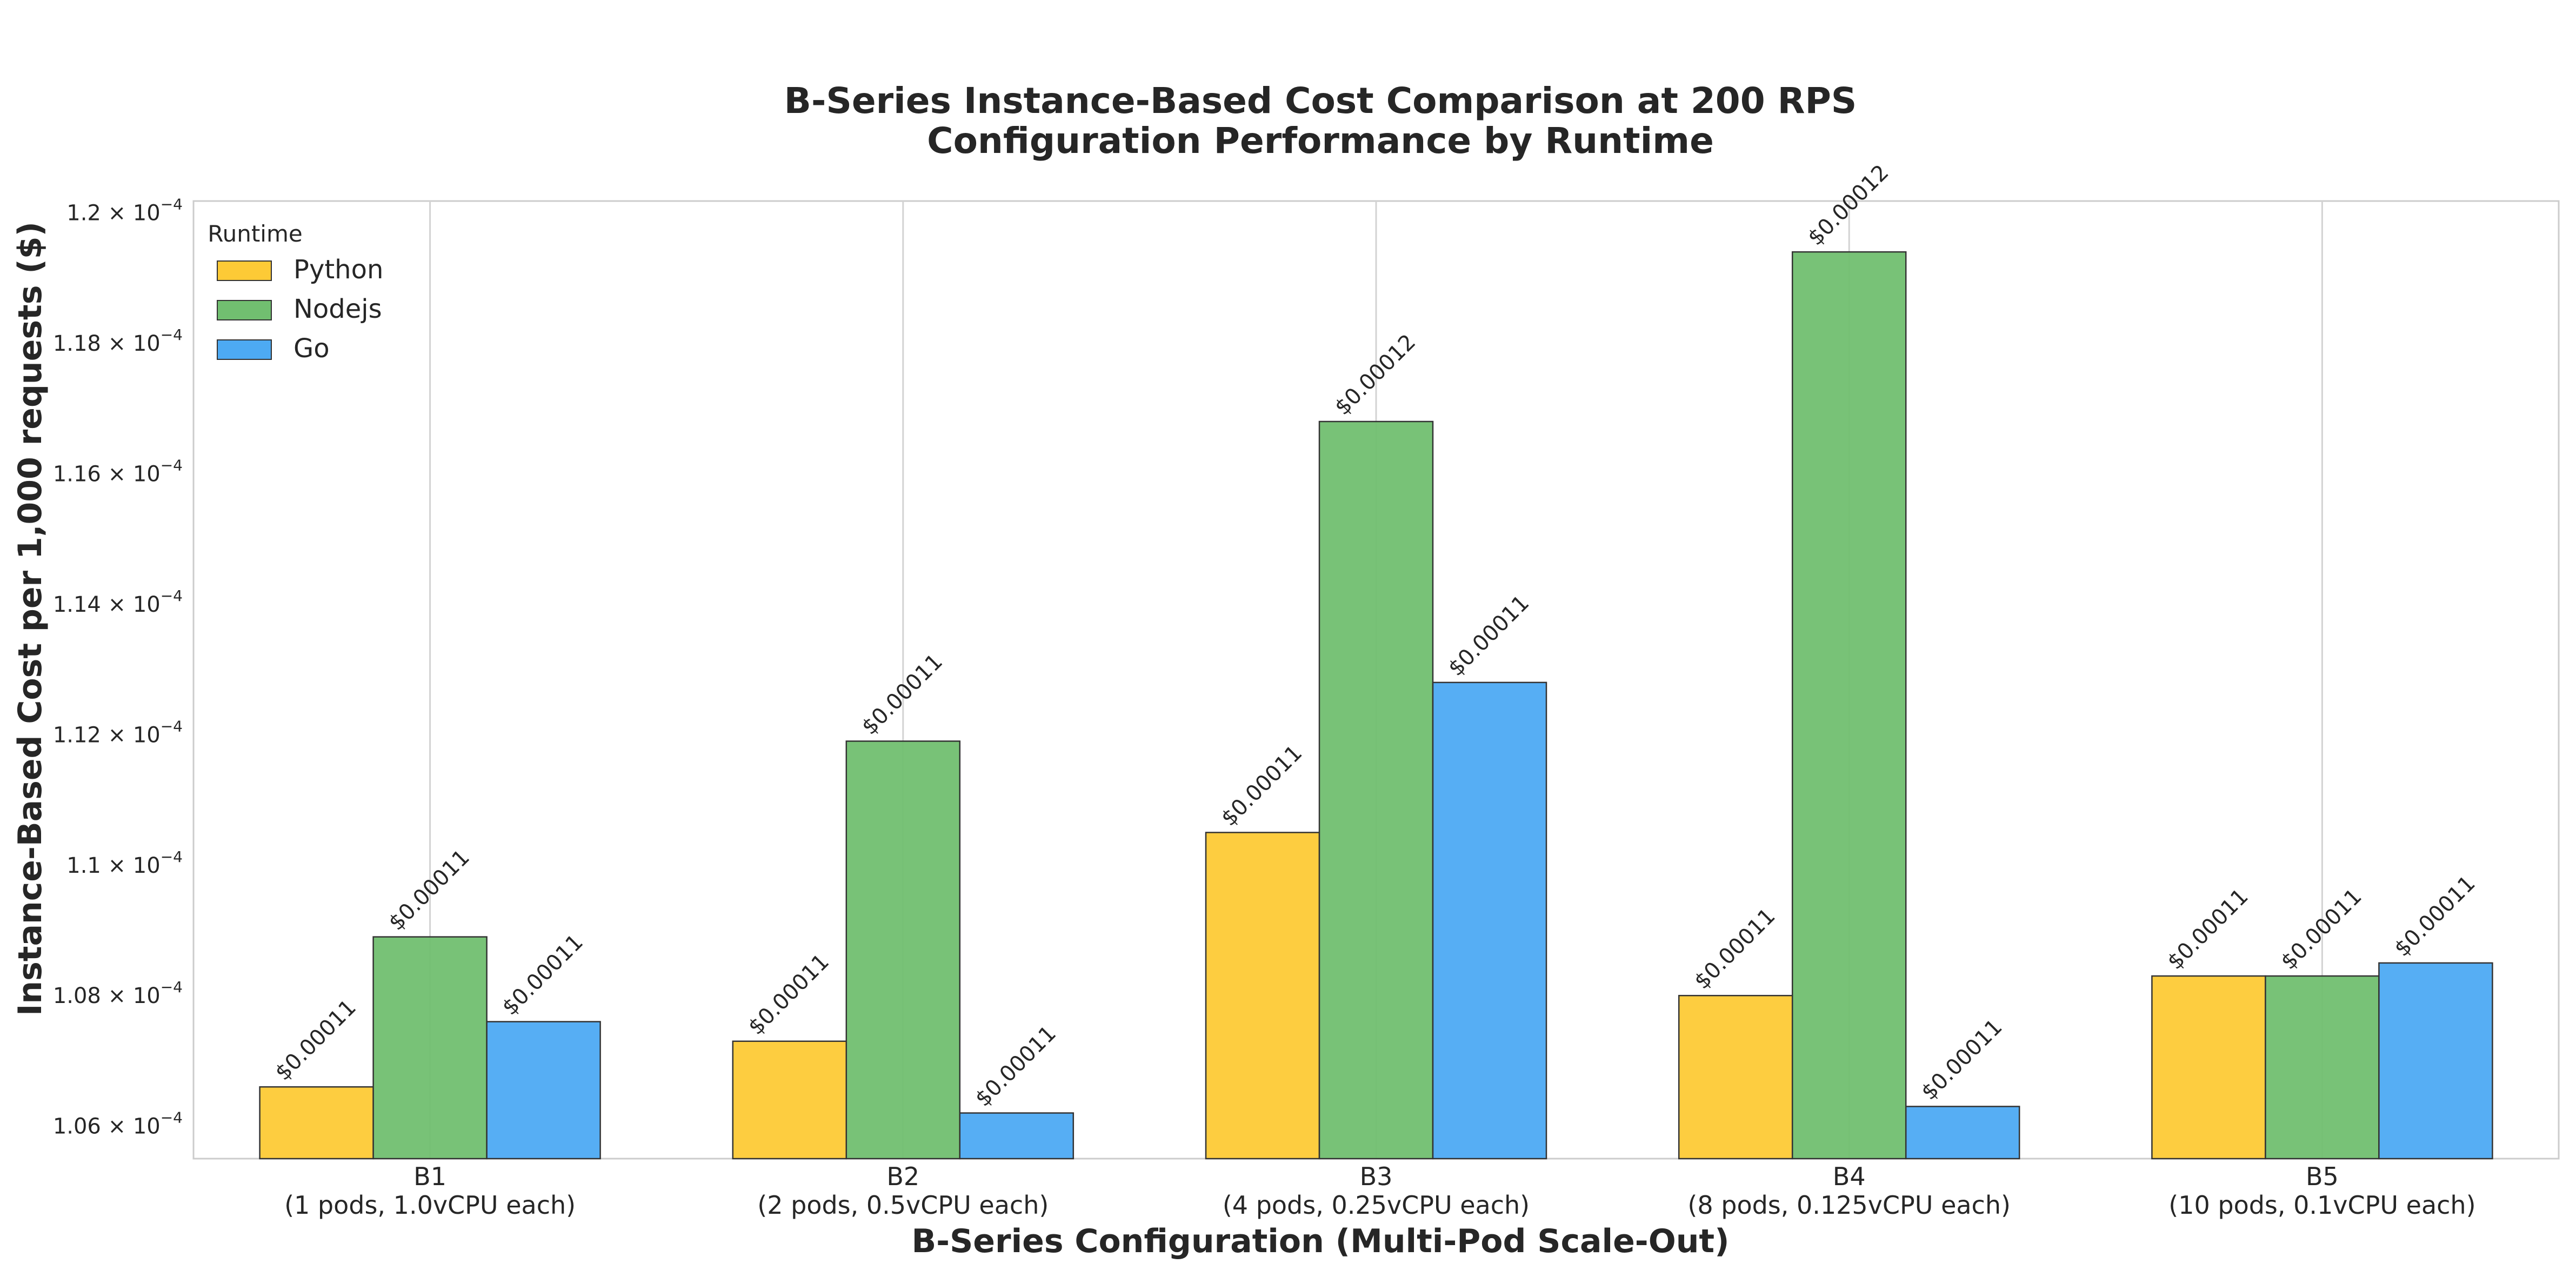 The image size is (2576, 1277). What do you see at coordinates (255, 233) in the screenshot?
I see `legend-title: Runtime` at bounding box center [255, 233].